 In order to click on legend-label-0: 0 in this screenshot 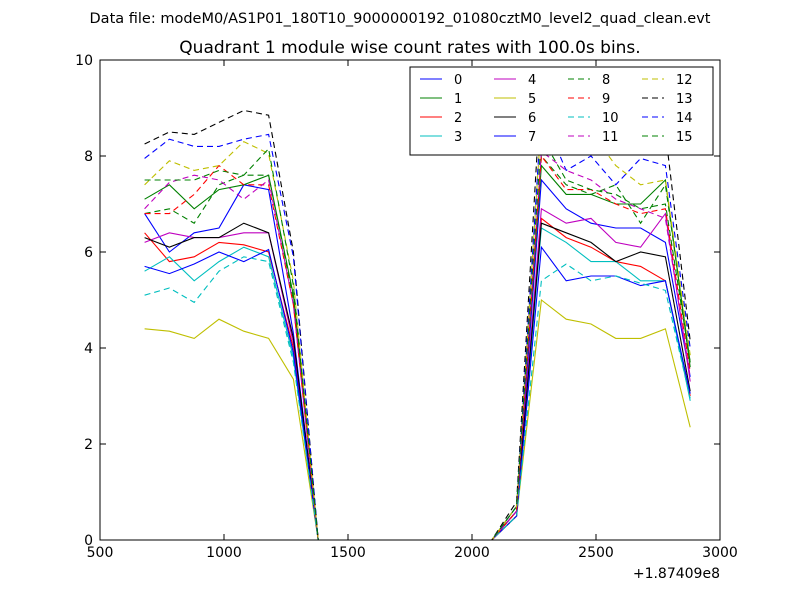, I will do `click(458, 80)`.